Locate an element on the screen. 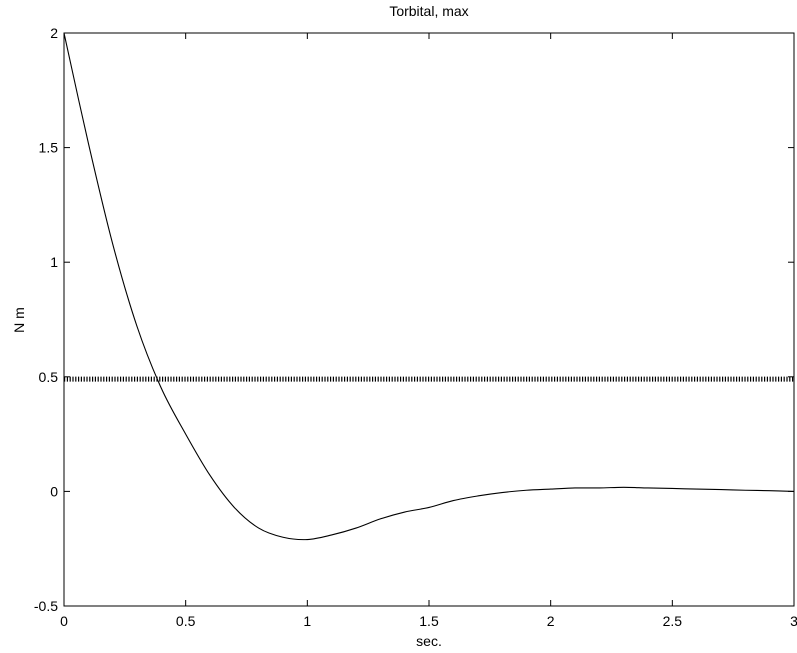 The width and height of the screenshot is (797, 653). x-tick-label: 0.5 is located at coordinates (186, 621).